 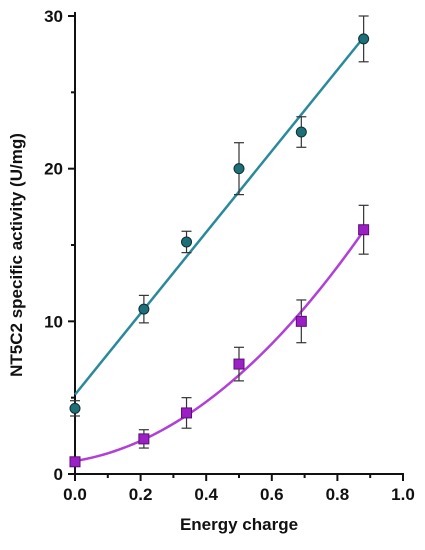 What do you see at coordinates (272, 494) in the screenshot?
I see `x-tick-label: 0.6` at bounding box center [272, 494].